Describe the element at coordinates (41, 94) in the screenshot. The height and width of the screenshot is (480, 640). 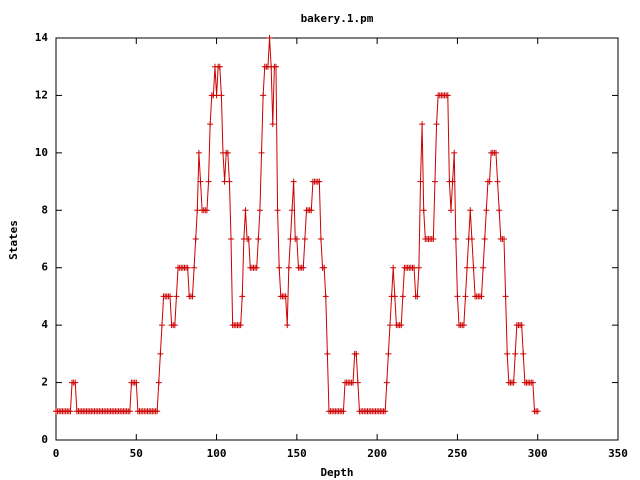
I see `y-tick-label: 12` at that location.